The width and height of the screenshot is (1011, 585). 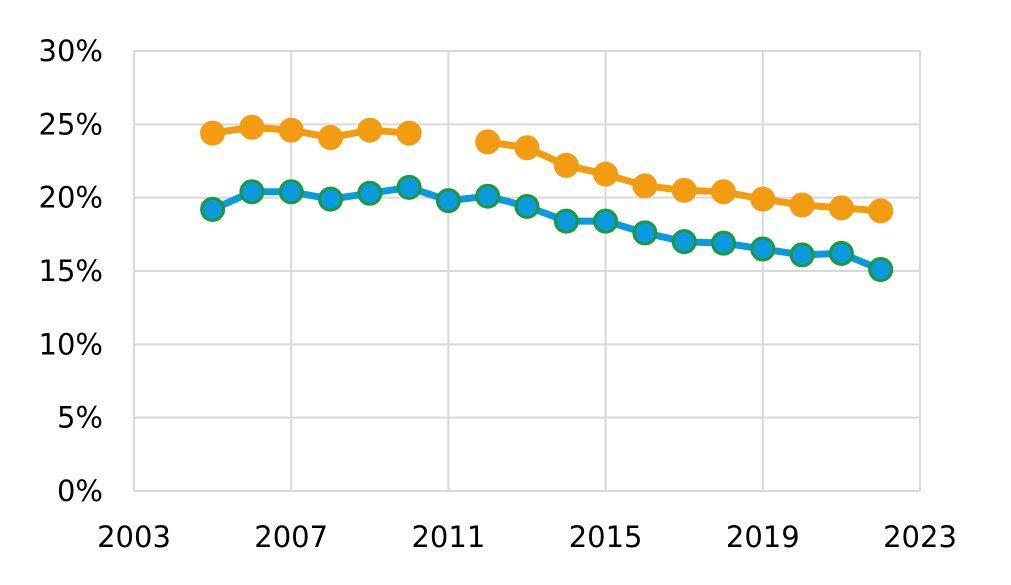 I want to click on x-tick-label-5: 2023, so click(x=920, y=537).